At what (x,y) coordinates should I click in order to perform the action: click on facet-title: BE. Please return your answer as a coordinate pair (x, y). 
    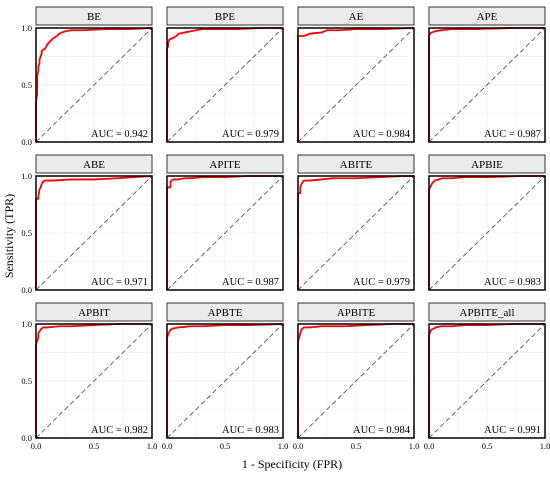
    Looking at the image, I should click on (94, 17).